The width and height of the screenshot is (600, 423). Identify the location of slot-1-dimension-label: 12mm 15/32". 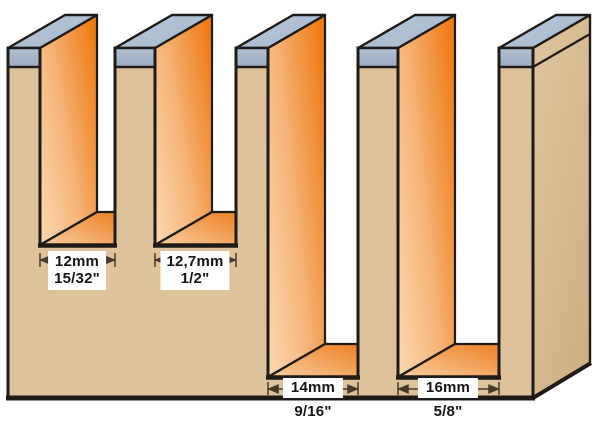
(77, 270).